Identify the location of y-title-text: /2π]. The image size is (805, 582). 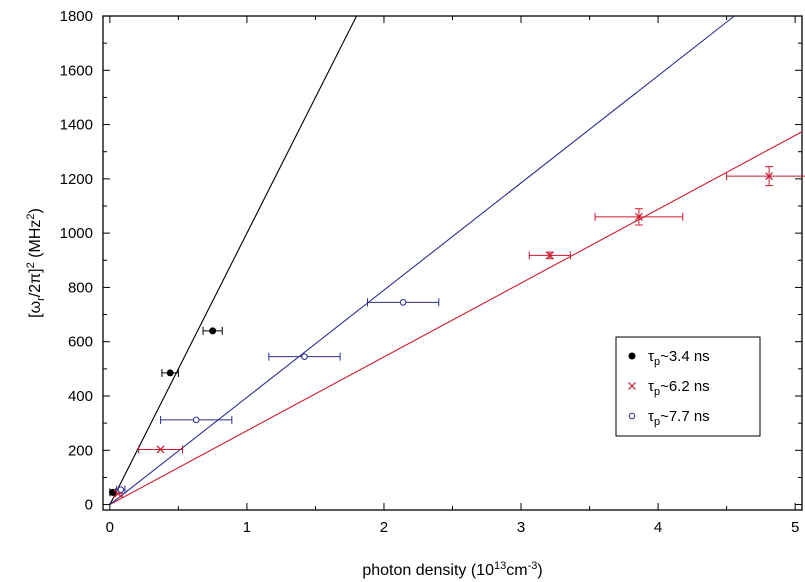
(35, 282).